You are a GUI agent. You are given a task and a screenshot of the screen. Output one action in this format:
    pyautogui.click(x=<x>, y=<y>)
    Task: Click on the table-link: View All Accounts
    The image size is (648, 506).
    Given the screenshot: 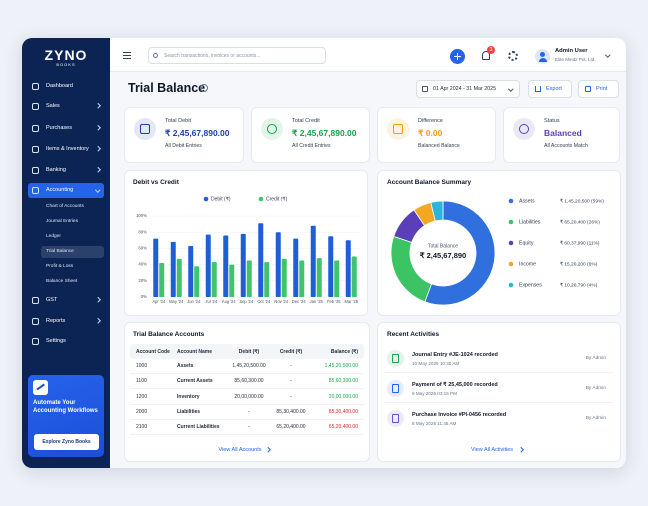 What is the action you would take?
    pyautogui.click(x=240, y=449)
    